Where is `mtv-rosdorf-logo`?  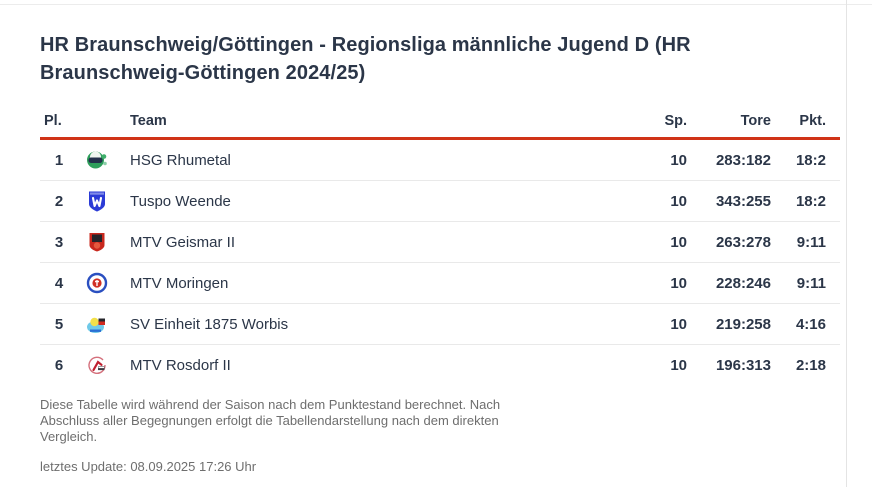 mtv-rosdorf-logo is located at coordinates (104, 366).